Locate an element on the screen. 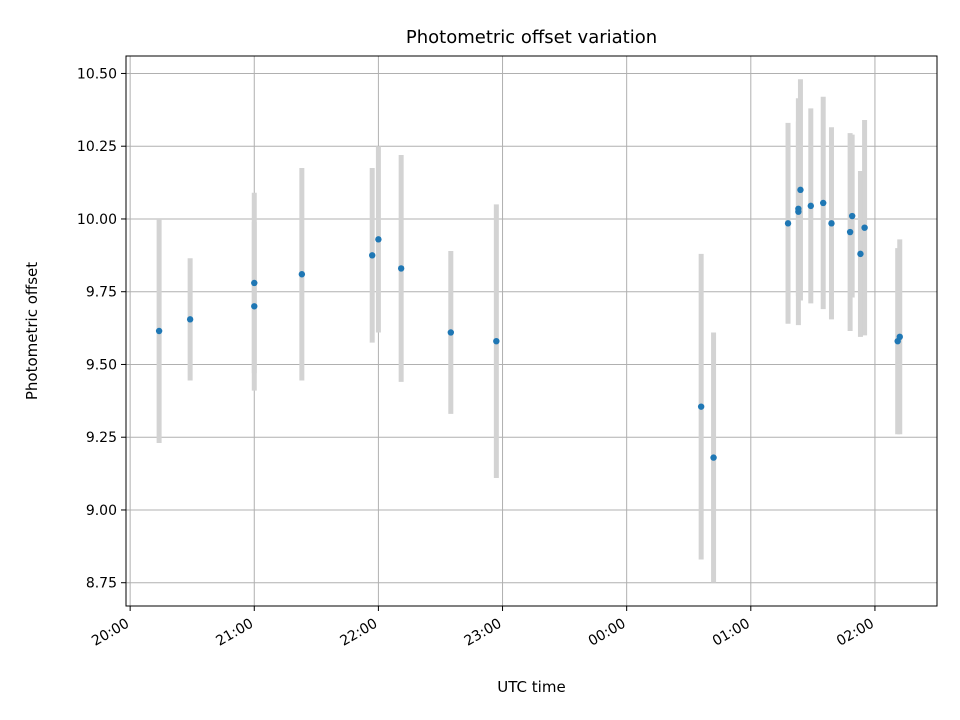  y-tick-label: 10.50 is located at coordinates (97, 74).